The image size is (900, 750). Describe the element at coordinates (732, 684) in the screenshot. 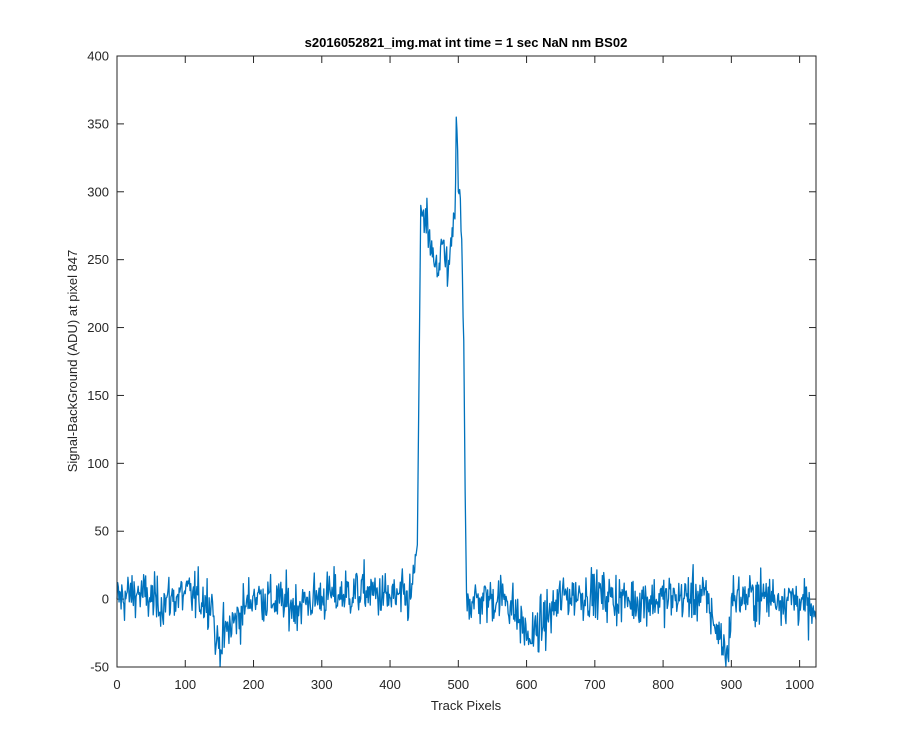

I see `x-tick-label: 900` at that location.